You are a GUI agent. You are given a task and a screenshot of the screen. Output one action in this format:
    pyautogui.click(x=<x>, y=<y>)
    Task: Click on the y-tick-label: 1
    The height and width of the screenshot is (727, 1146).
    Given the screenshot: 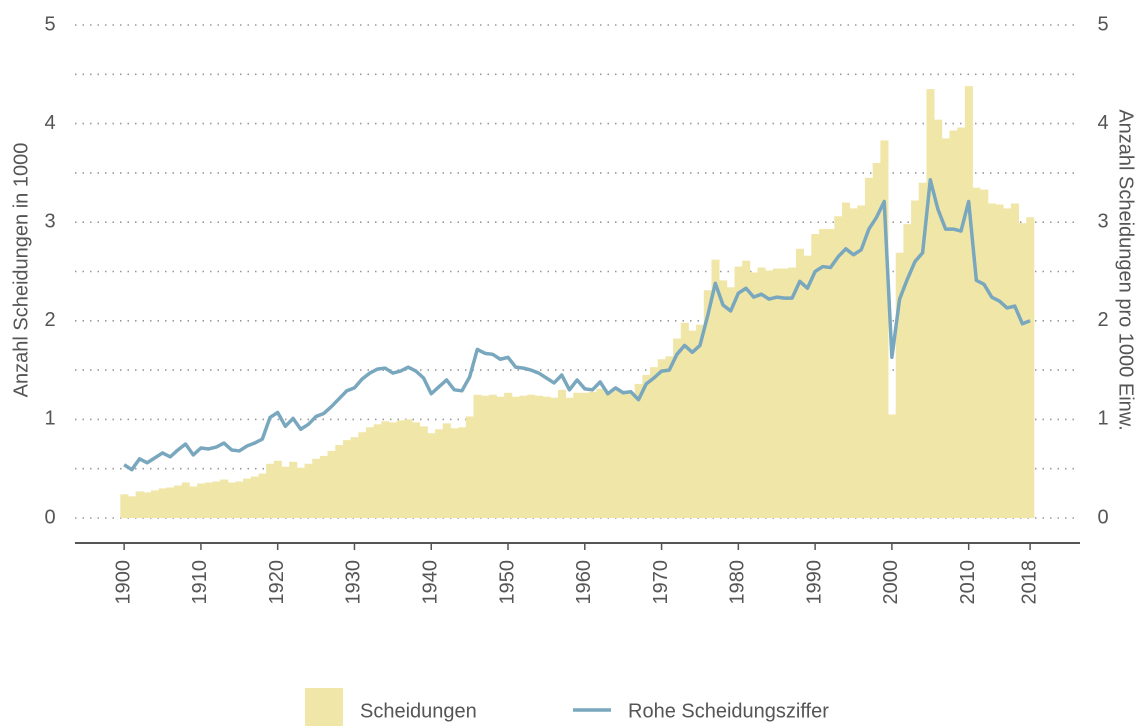 What is the action you would take?
    pyautogui.click(x=49, y=419)
    